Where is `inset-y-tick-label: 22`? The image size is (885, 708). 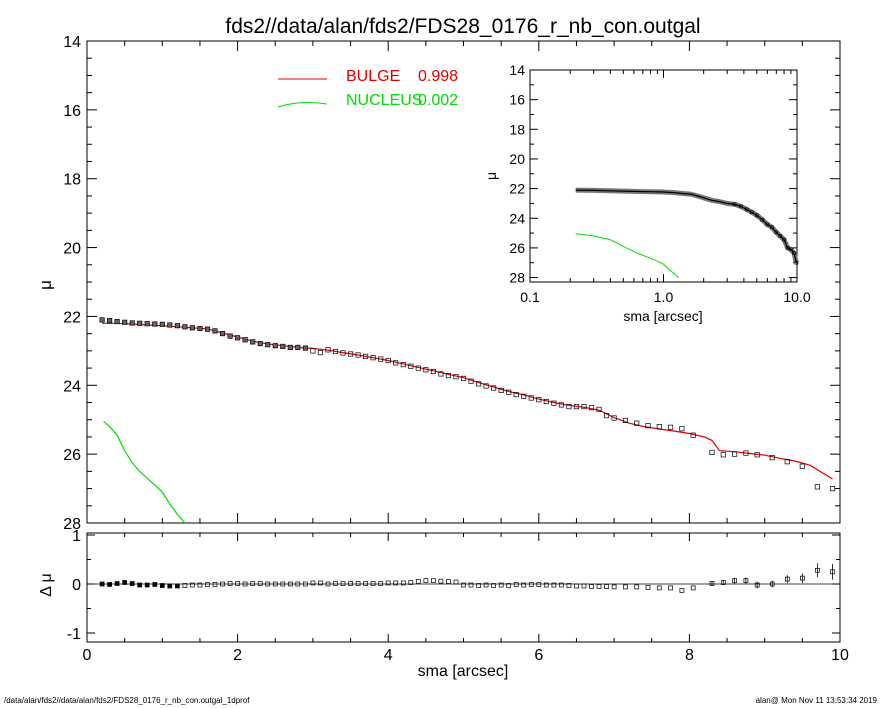
inset-y-tick-label: 22 is located at coordinates (517, 189).